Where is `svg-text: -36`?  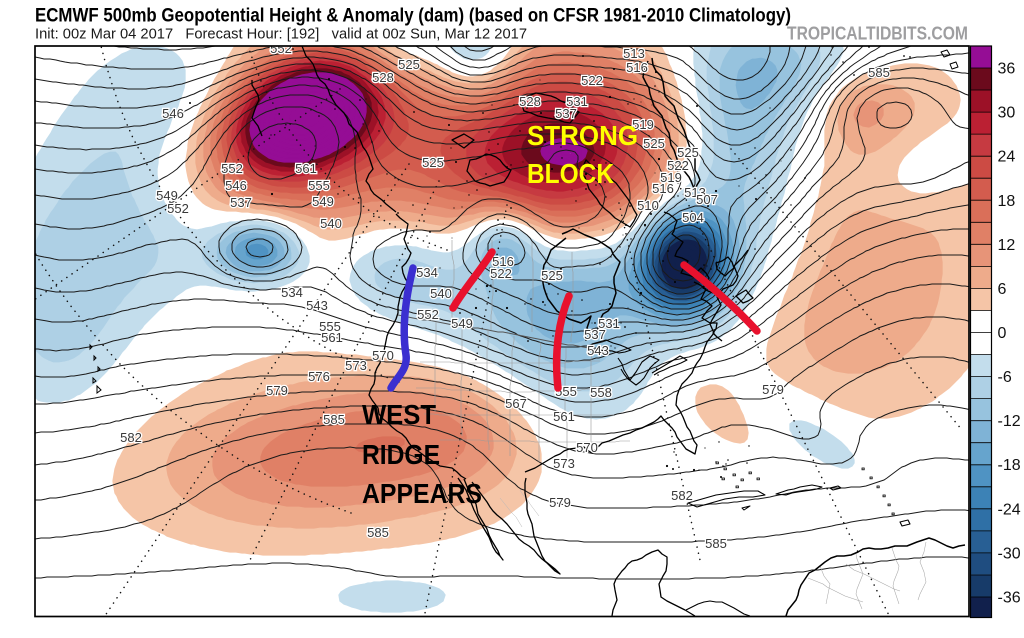 svg-text: -36 is located at coordinates (1009, 598).